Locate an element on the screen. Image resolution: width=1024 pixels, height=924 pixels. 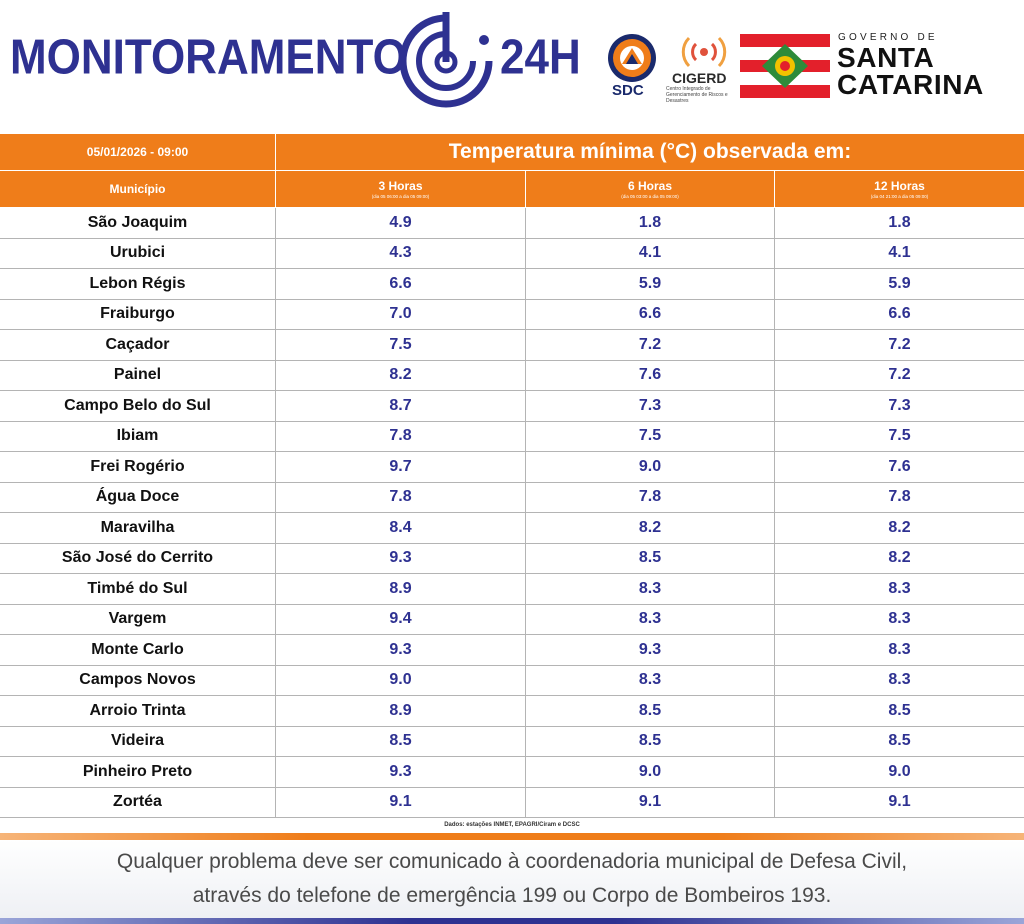
table-row: Zortéa 9.1 9.1 9.1 is located at coordinates (512, 802).